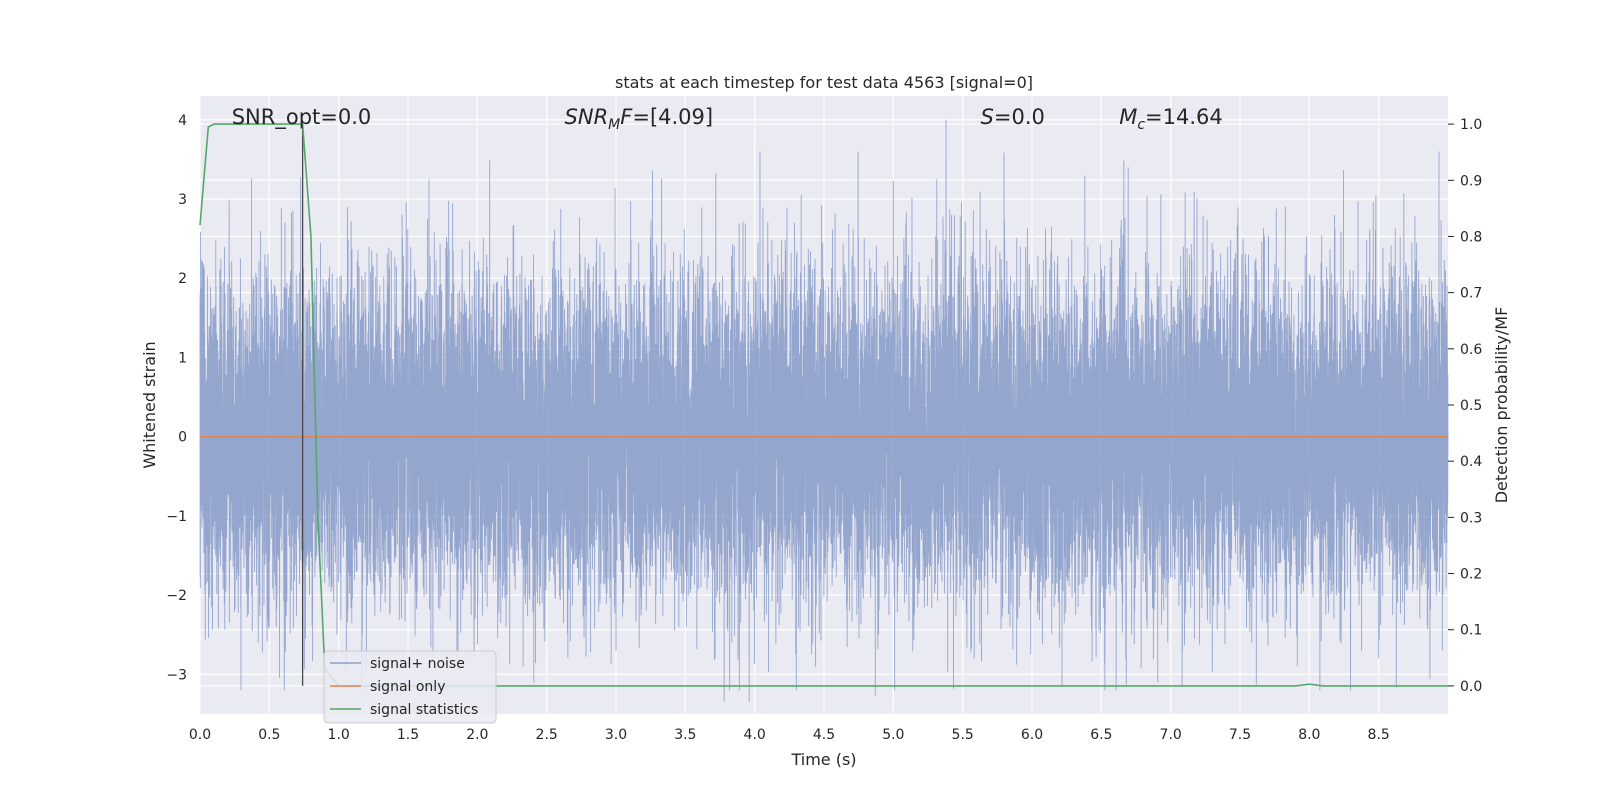  I want to click on x-axis-label: Time (s), so click(823, 759).